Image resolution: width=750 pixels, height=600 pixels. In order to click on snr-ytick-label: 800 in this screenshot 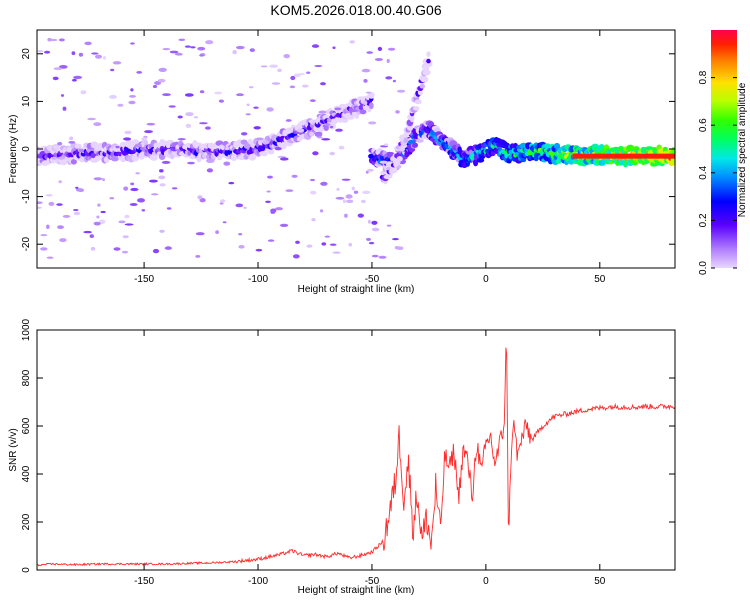, I will do `click(26, 377)`.